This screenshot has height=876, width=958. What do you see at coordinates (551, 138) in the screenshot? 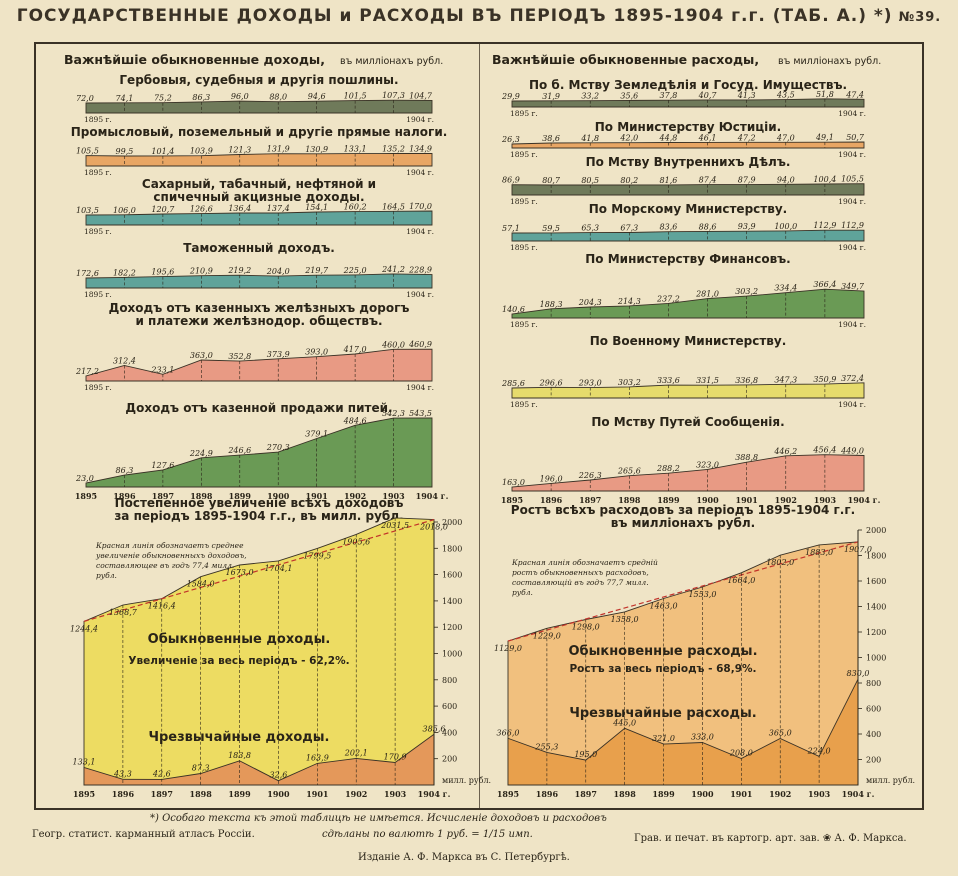
I see `value-label-exp-justice-1: 38,6` at bounding box center [551, 138].